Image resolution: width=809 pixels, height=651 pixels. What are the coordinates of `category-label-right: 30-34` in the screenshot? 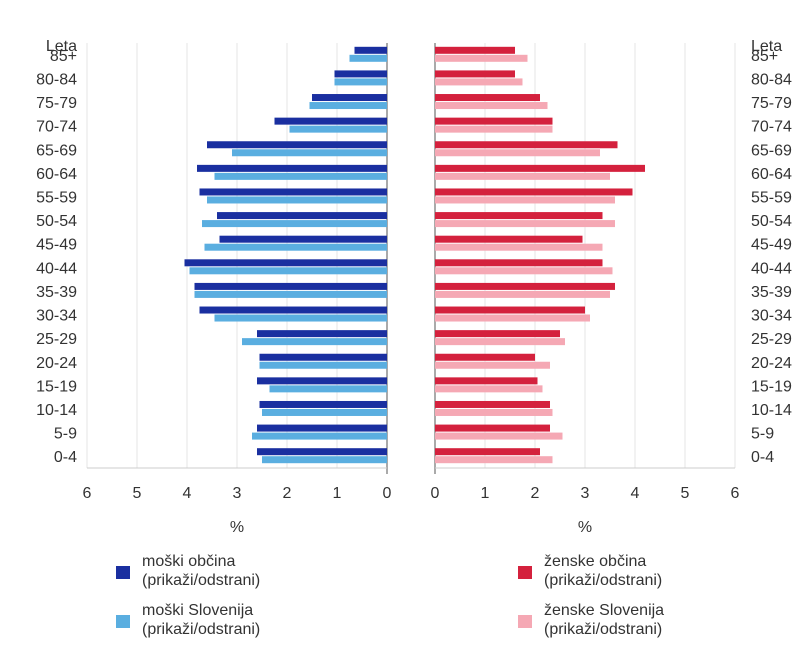 It's located at (771, 316).